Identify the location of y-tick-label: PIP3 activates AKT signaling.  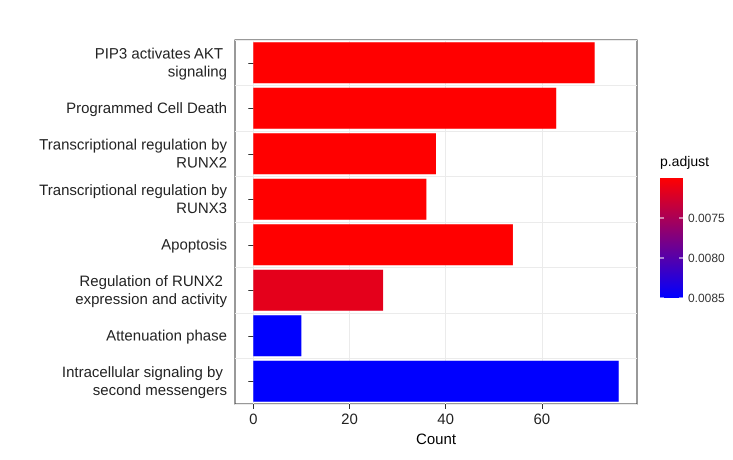
(160, 62).